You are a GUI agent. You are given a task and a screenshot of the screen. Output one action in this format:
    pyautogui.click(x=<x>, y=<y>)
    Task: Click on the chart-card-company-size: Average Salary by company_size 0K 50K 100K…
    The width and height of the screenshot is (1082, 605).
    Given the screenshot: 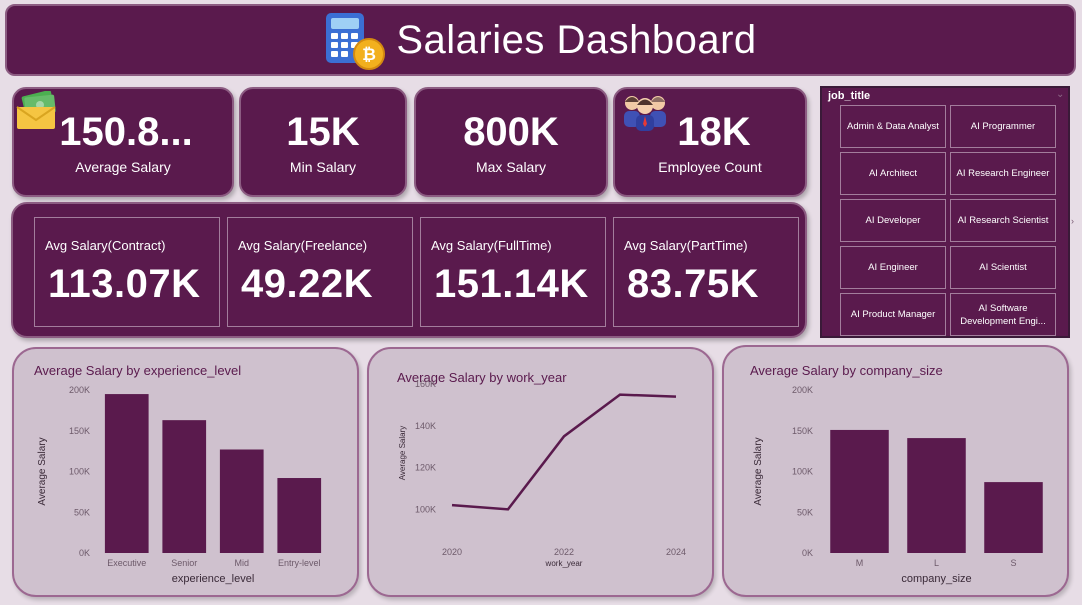 What is the action you would take?
    pyautogui.click(x=895, y=471)
    